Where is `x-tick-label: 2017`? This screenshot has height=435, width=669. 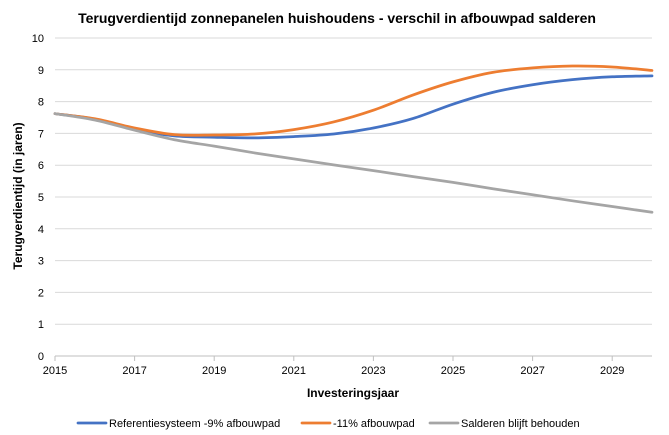
x-tick-label: 2017 is located at coordinates (134, 371).